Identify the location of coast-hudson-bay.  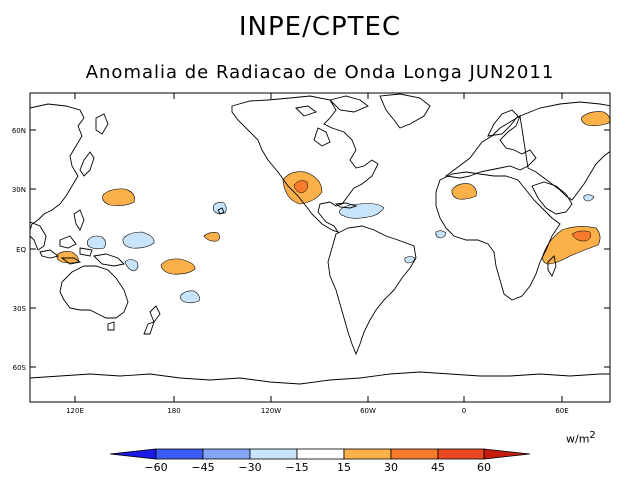
(322, 137).